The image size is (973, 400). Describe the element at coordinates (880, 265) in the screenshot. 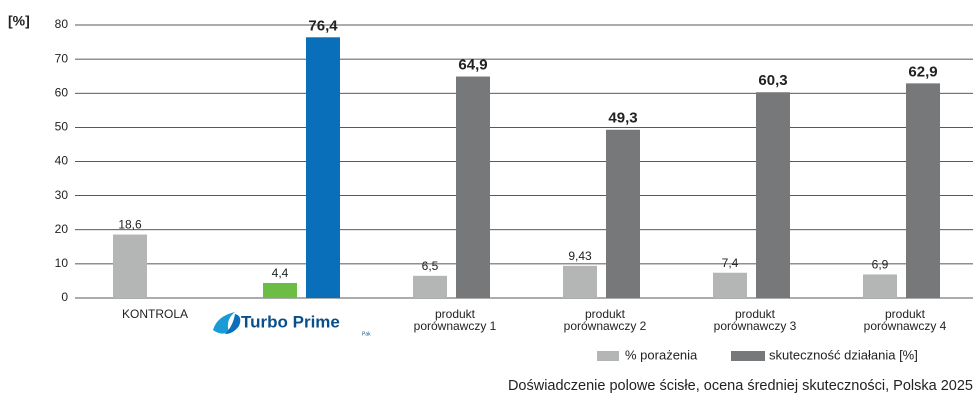

I see `value-label: 6,9` at that location.